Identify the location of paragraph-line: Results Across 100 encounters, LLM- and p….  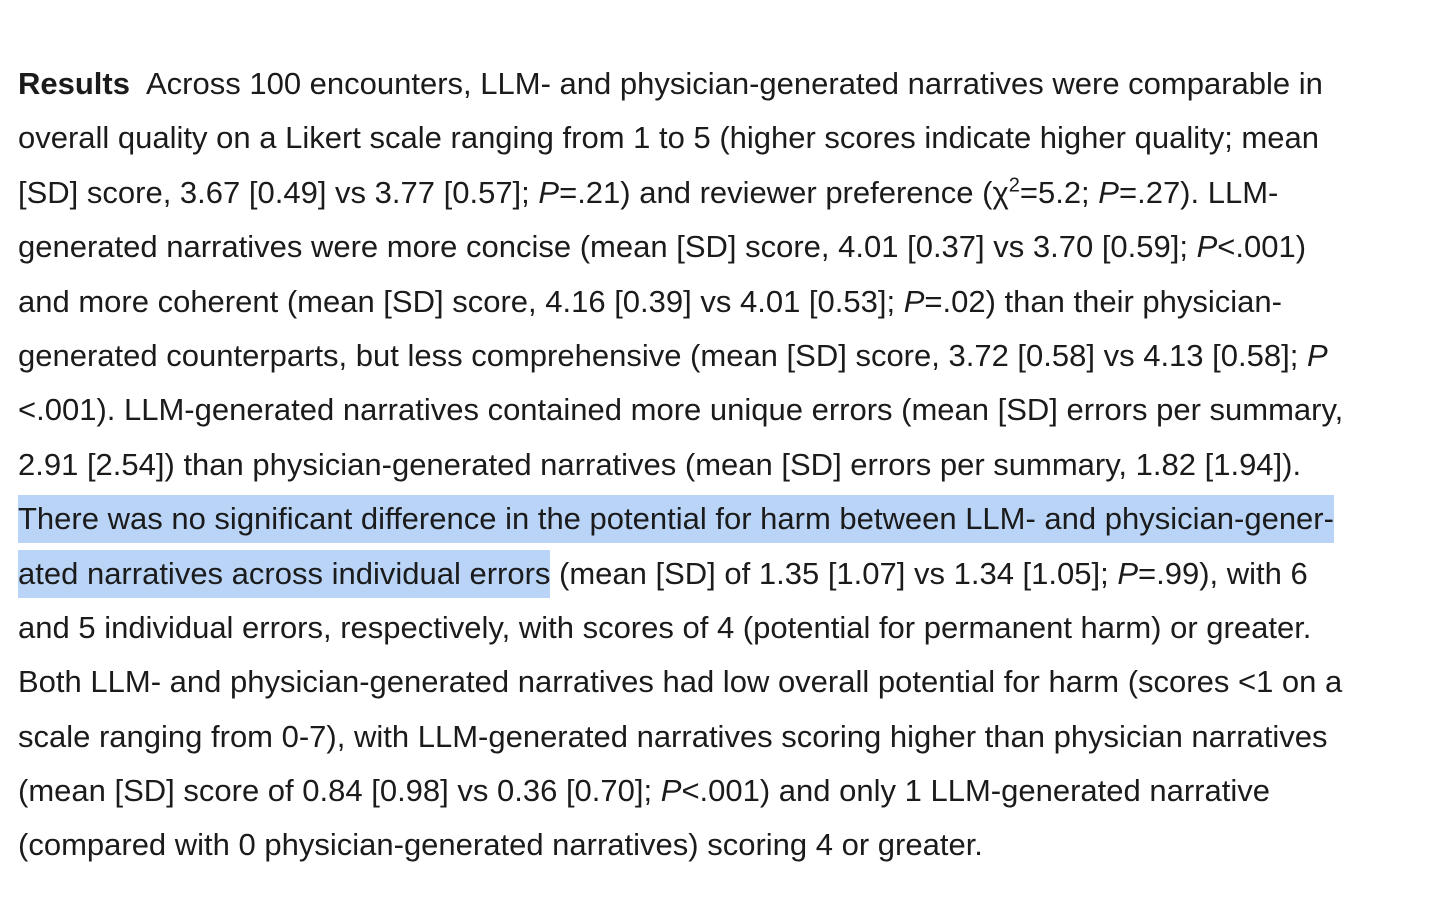
(723, 84).